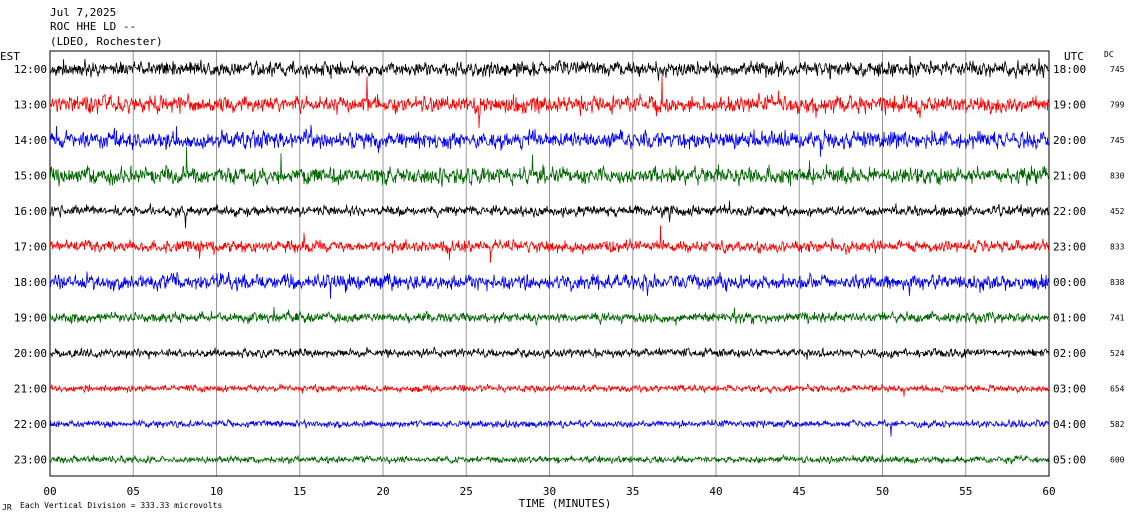  Describe the element at coordinates (30, 389) in the screenshot. I see `est-hour-label: 21:00` at that location.